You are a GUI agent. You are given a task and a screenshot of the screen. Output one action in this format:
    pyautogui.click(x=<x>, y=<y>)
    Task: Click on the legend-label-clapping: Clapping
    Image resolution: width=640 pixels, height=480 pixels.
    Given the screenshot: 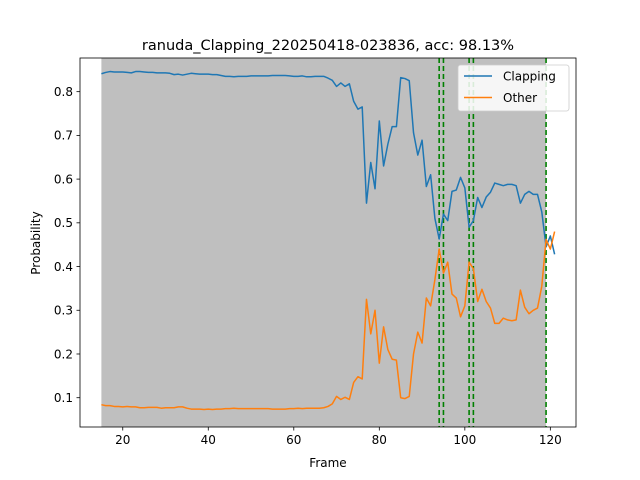 What is the action you would take?
    pyautogui.click(x=529, y=76)
    